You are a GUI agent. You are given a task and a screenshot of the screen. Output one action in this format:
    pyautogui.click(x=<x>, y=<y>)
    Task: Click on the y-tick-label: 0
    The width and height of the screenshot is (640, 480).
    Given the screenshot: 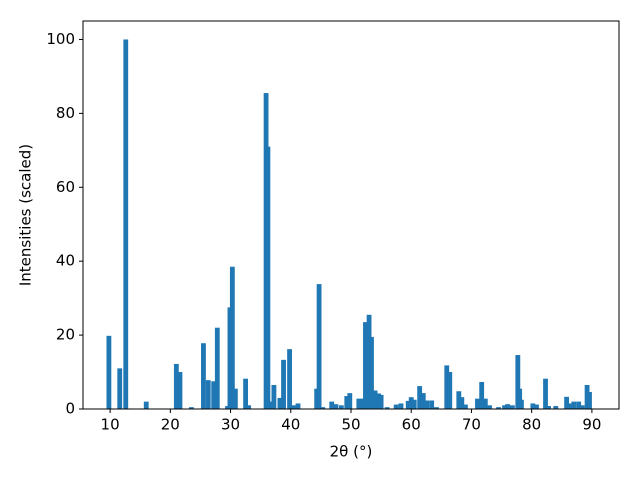 What is the action you would take?
    pyautogui.click(x=70, y=409)
    